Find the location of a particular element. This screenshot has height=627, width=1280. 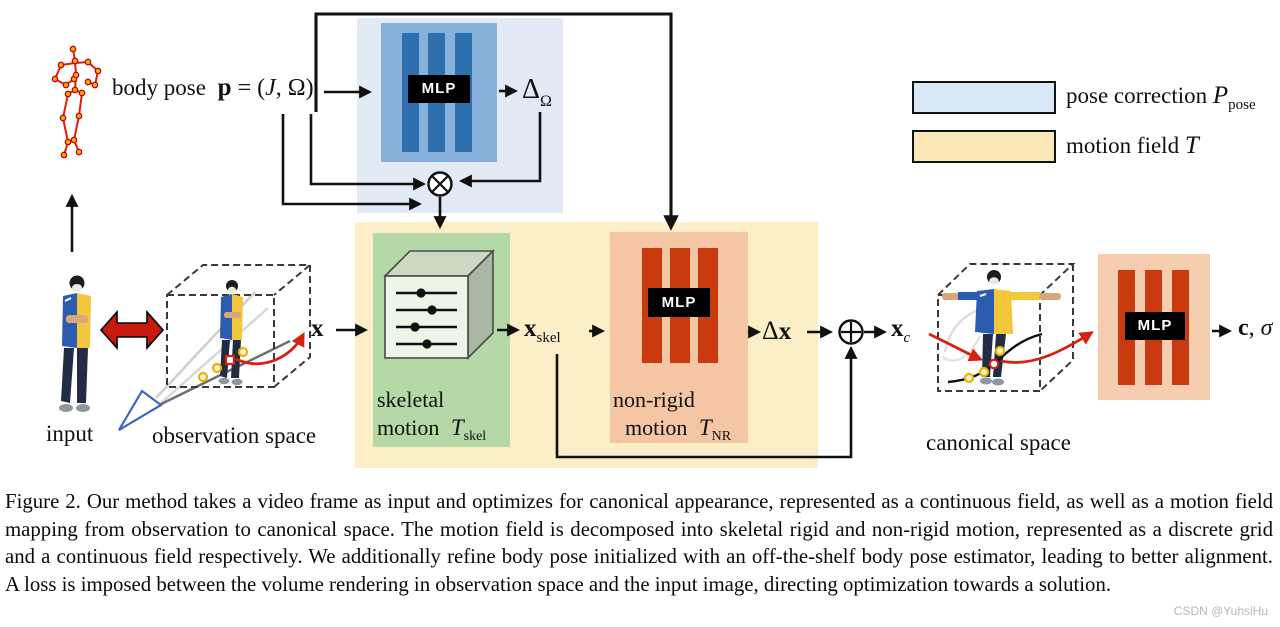

xc-to-sample-arrow is located at coordinates (956, 347).